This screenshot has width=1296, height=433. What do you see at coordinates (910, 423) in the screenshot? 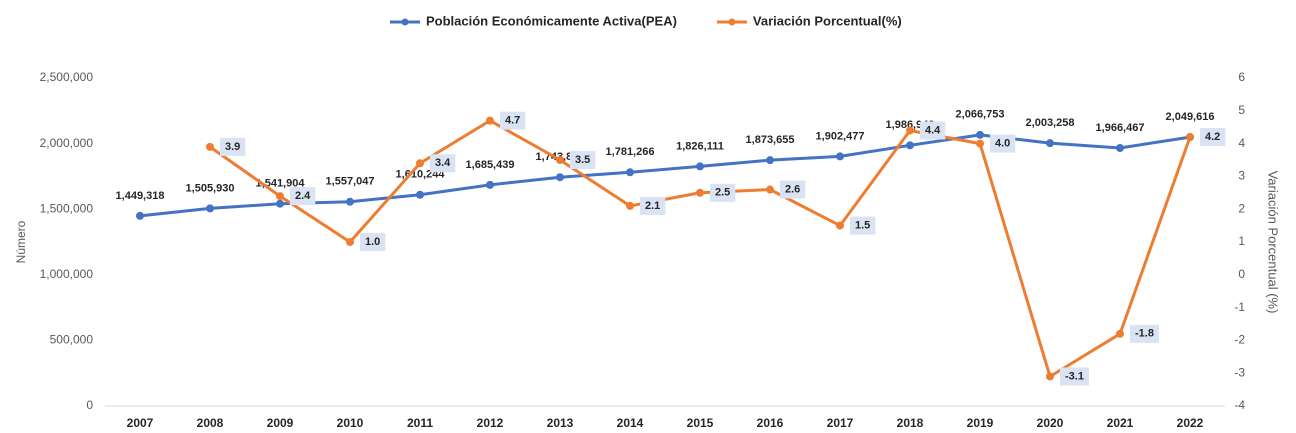
I see `x-tick-label: 2018` at bounding box center [910, 423].